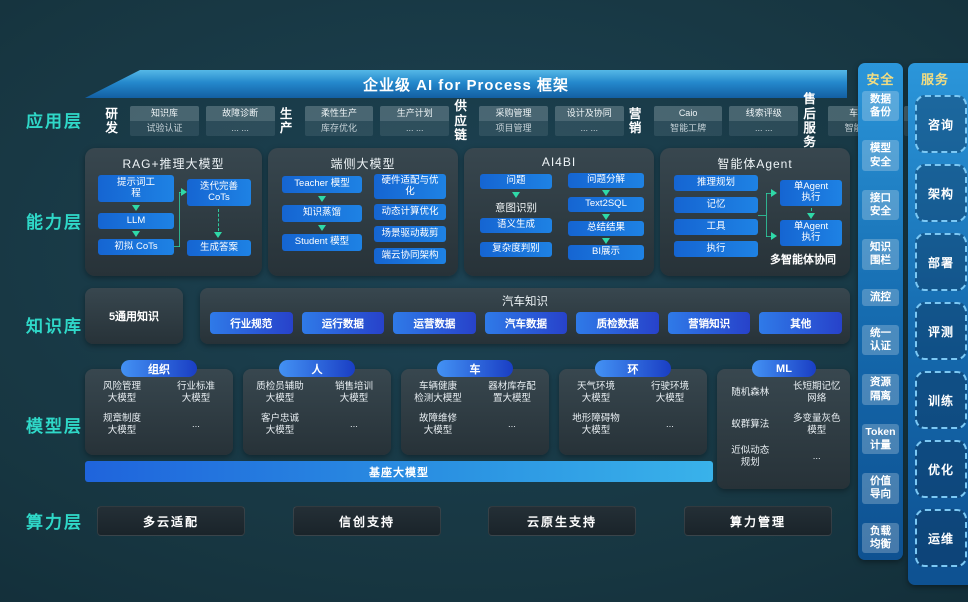 Image resolution: width=968 pixels, height=602 pixels. What do you see at coordinates (218, 220) in the screenshot?
I see `connector-dashed-line` at bounding box center [218, 220].